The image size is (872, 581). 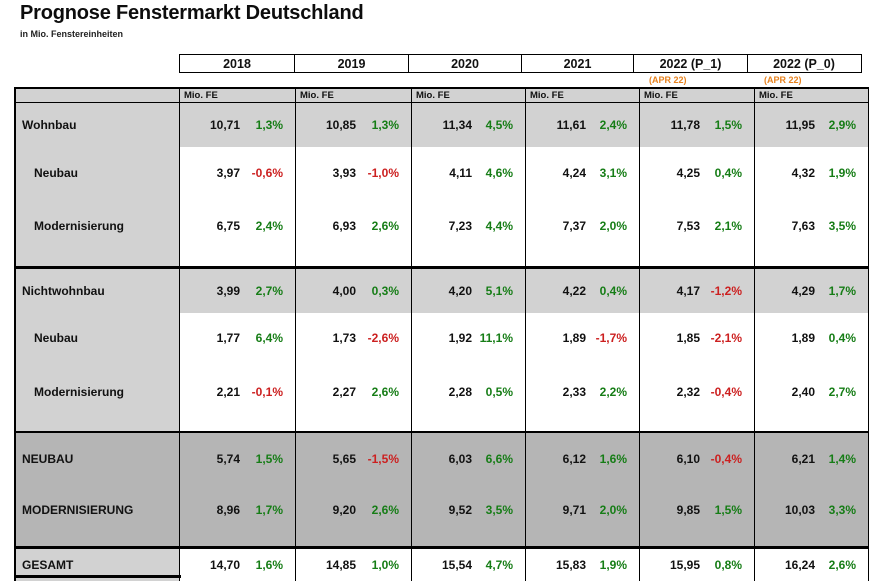 I want to click on value-change-pct: 1,0%, so click(x=385, y=564).